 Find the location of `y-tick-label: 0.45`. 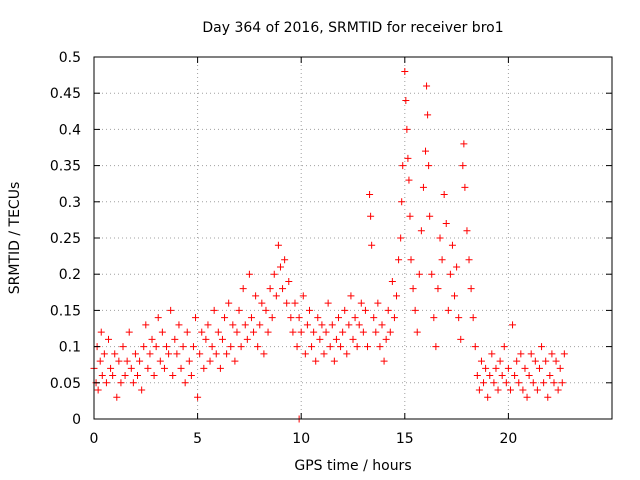

y-tick-label: 0.45 is located at coordinates (65, 94).